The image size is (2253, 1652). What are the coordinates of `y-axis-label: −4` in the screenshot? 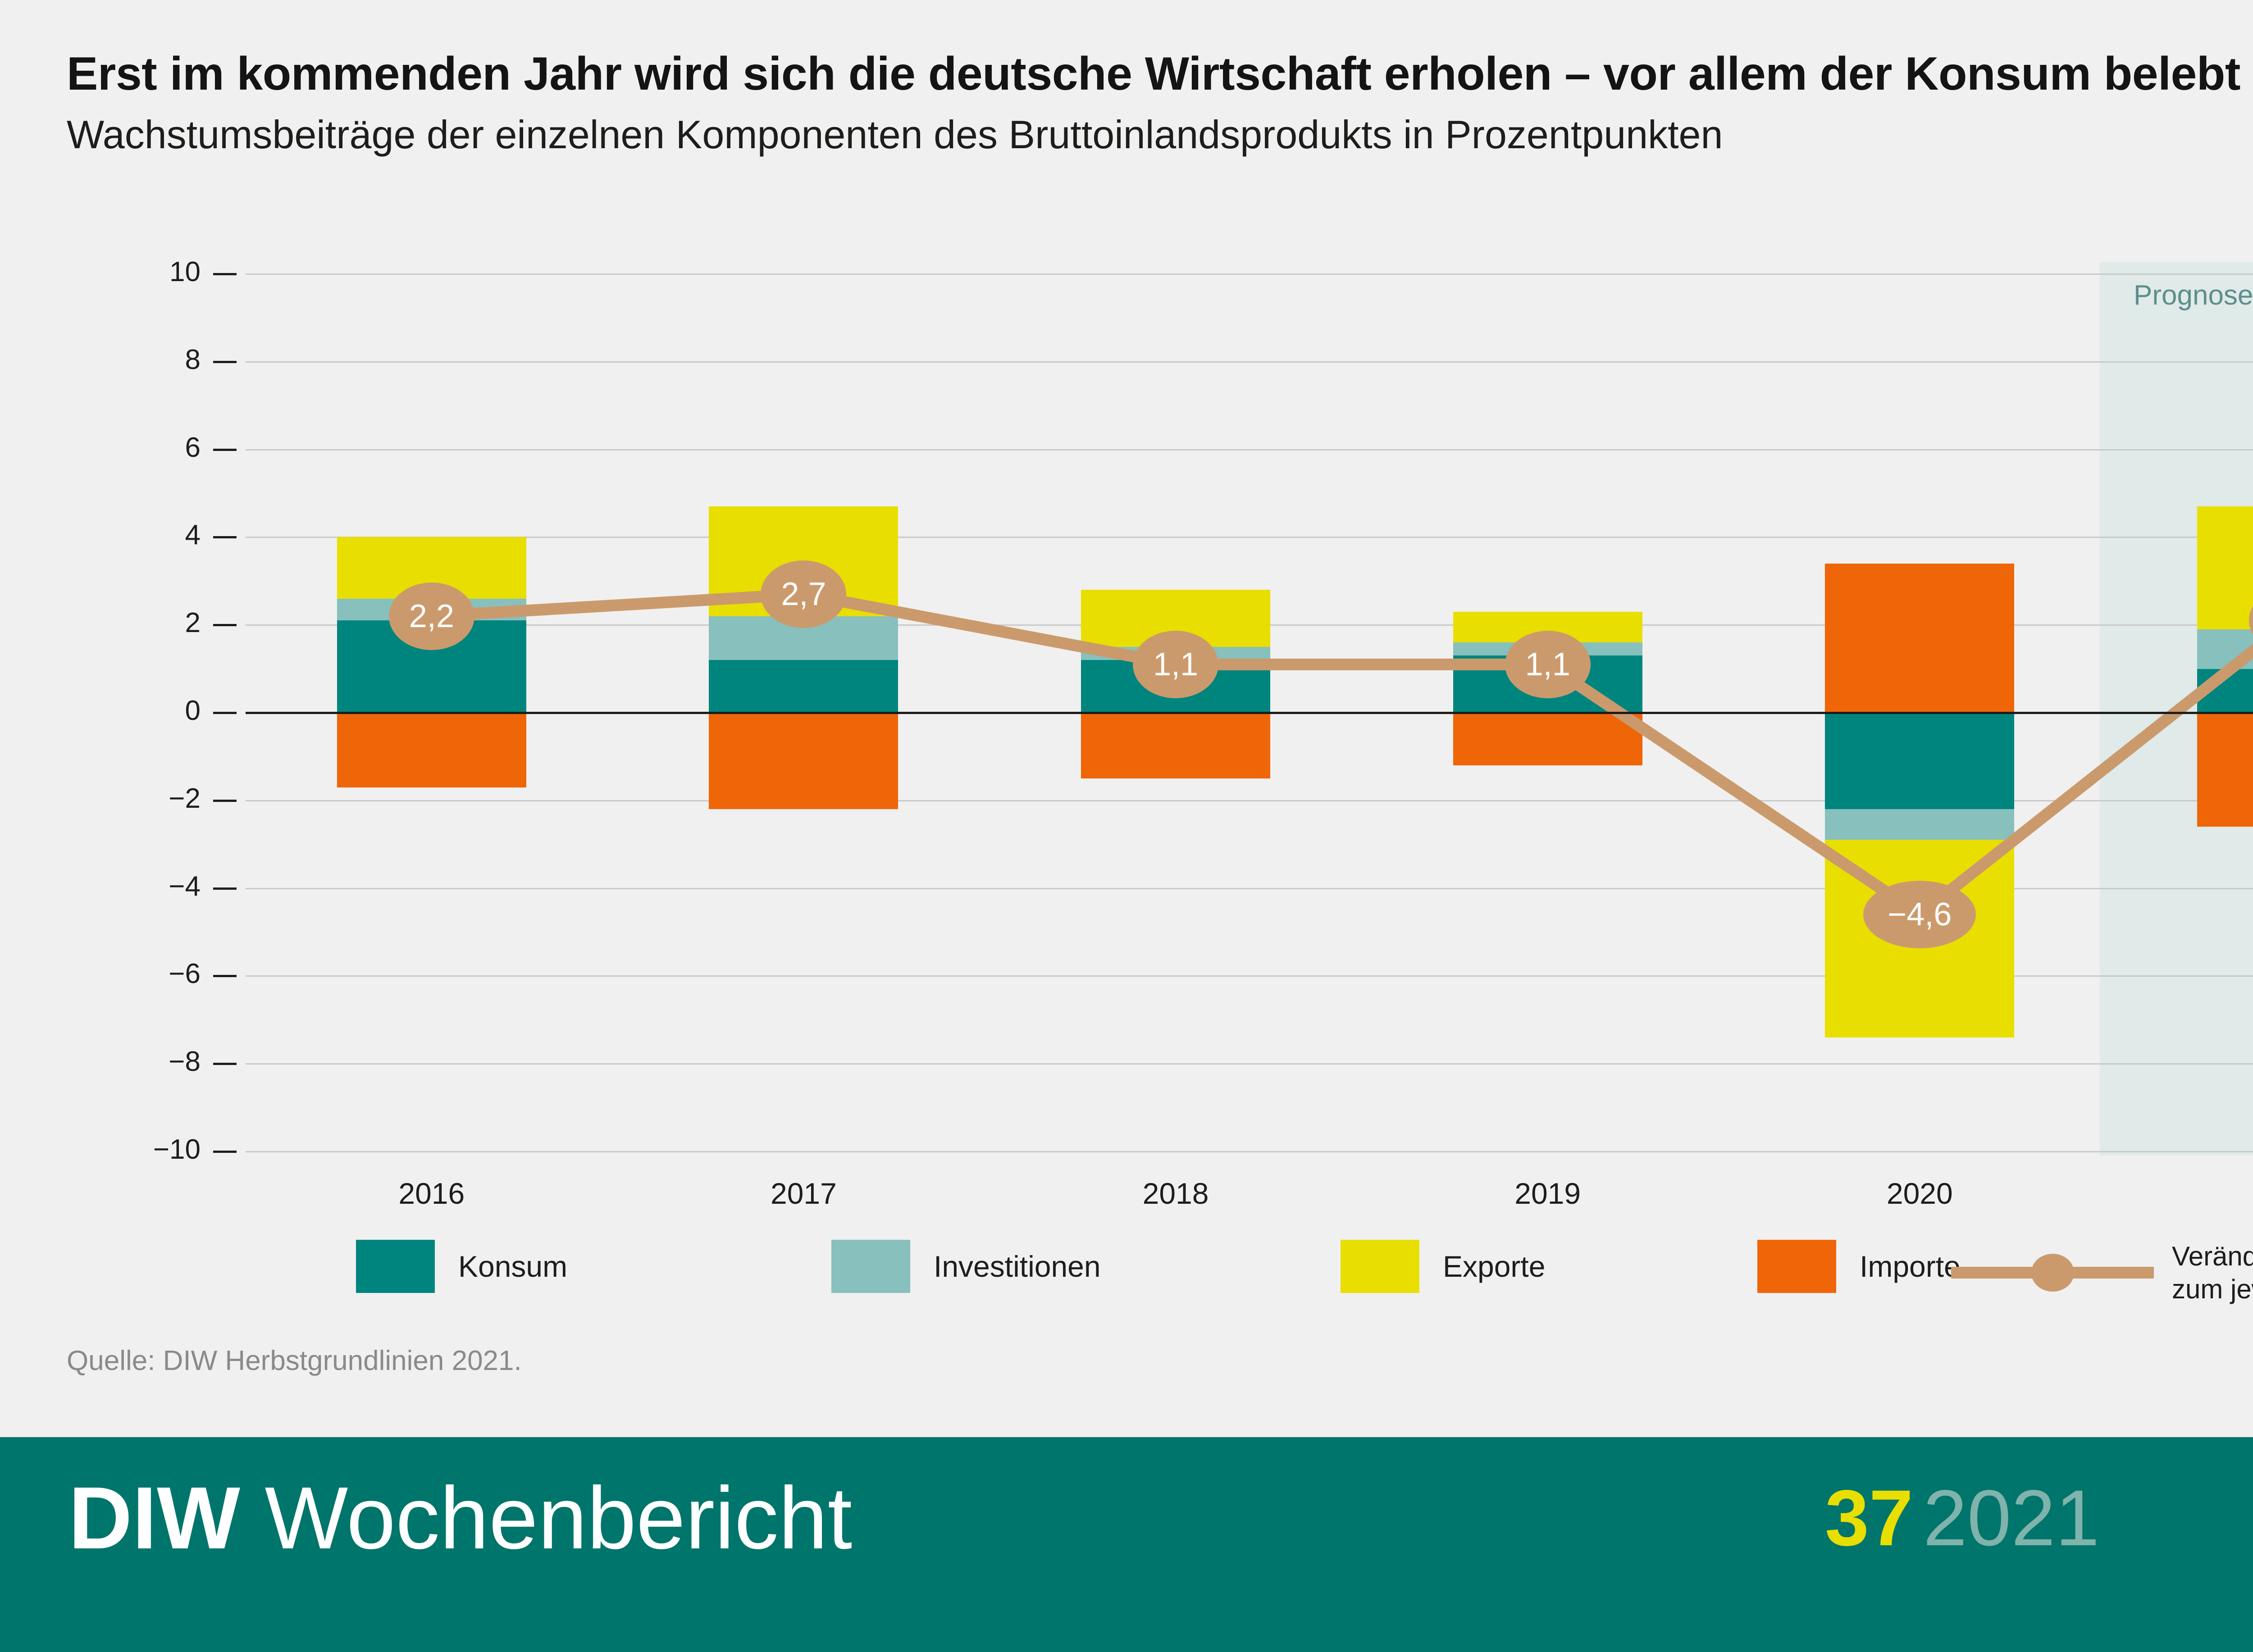 It's located at (185, 886).